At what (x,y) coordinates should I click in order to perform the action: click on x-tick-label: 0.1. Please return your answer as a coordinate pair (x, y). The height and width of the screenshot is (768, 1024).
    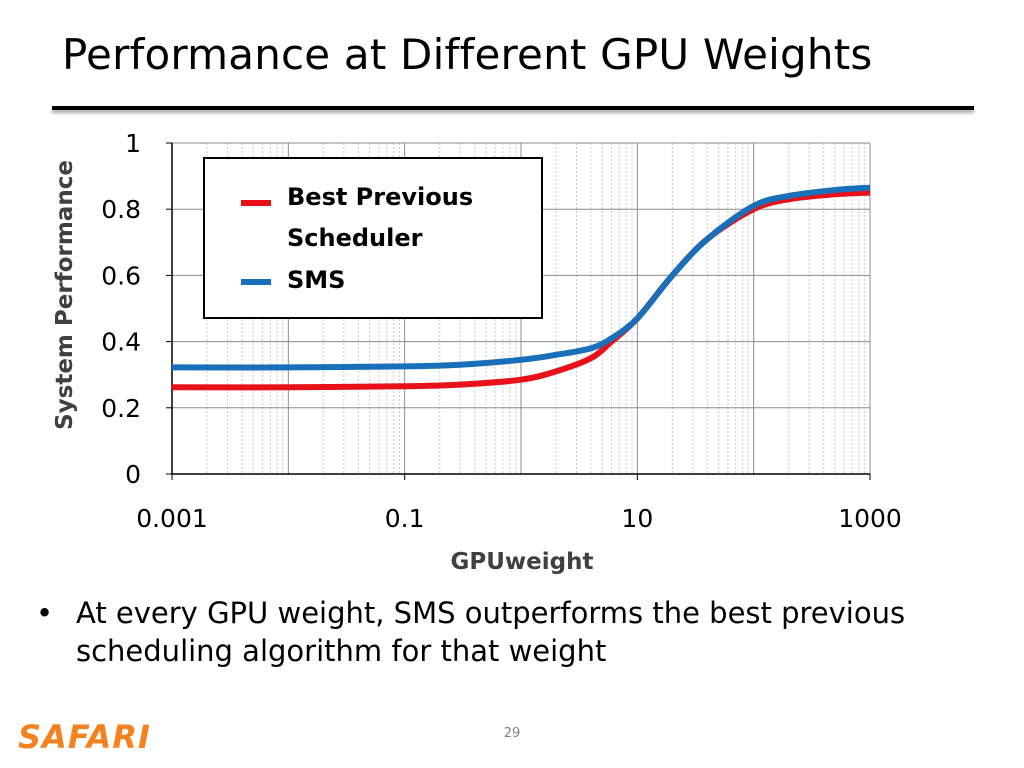
    Looking at the image, I should click on (405, 518).